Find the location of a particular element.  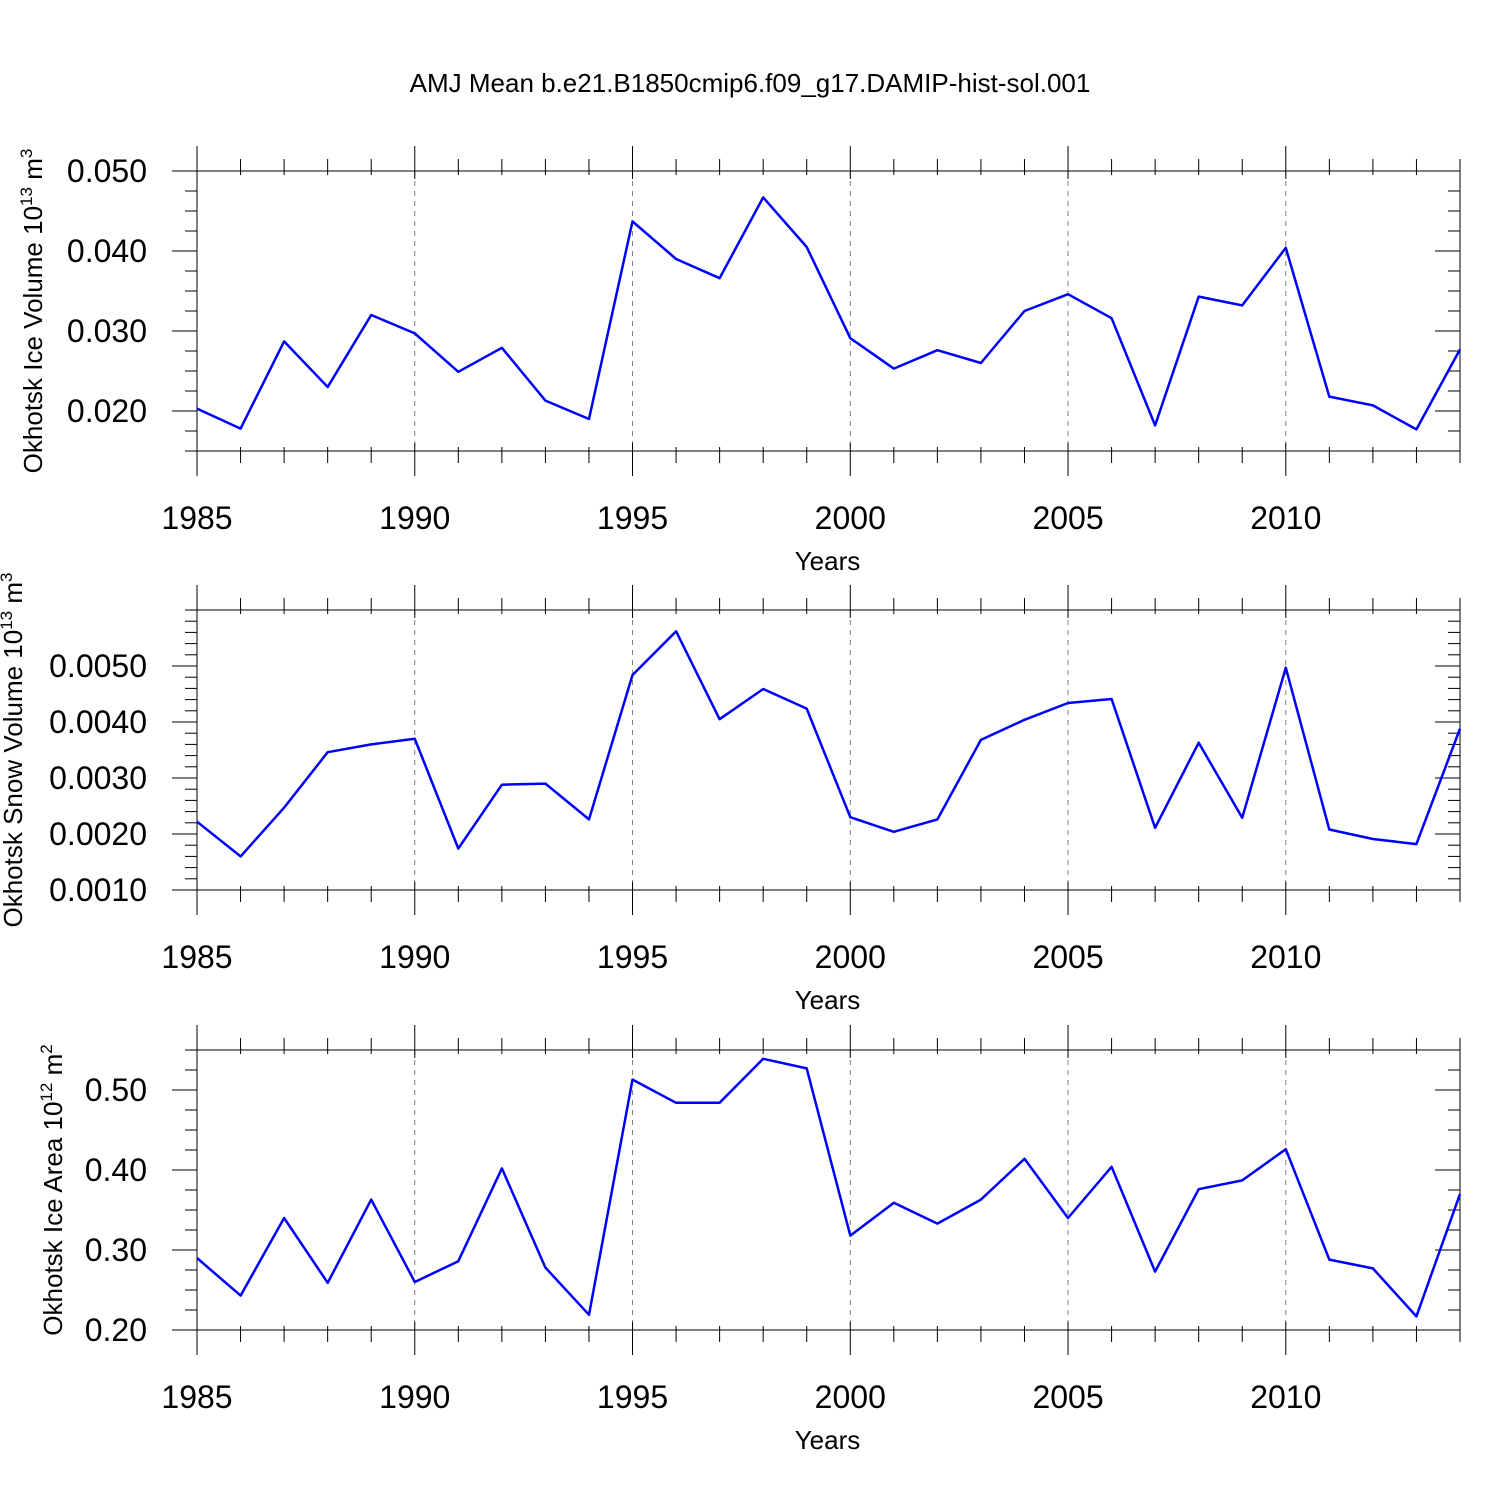

y-tick-label: 0.0020 is located at coordinates (98, 834).